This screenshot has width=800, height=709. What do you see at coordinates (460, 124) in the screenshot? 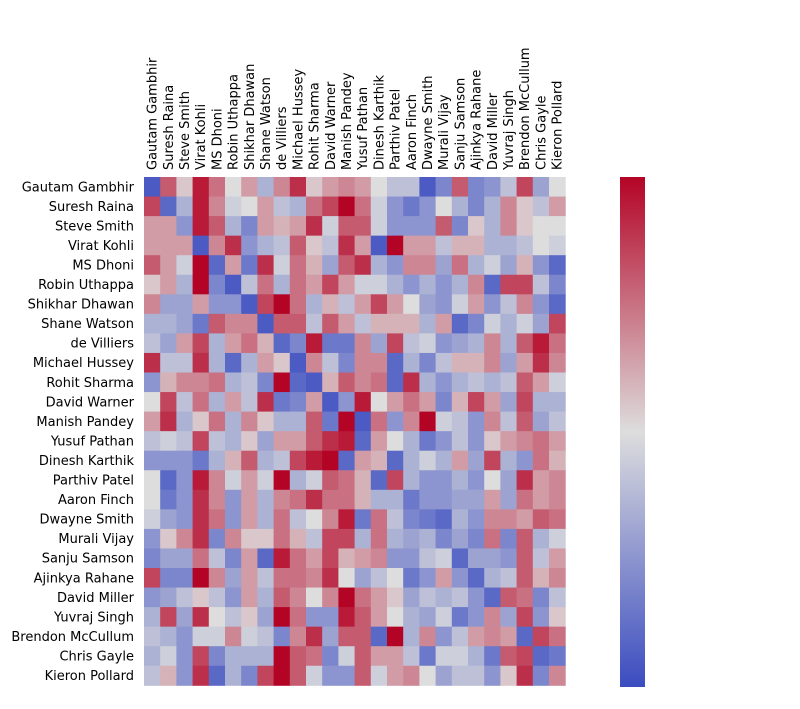
I see `x-tick-label: Sanju Samson` at bounding box center [460, 124].